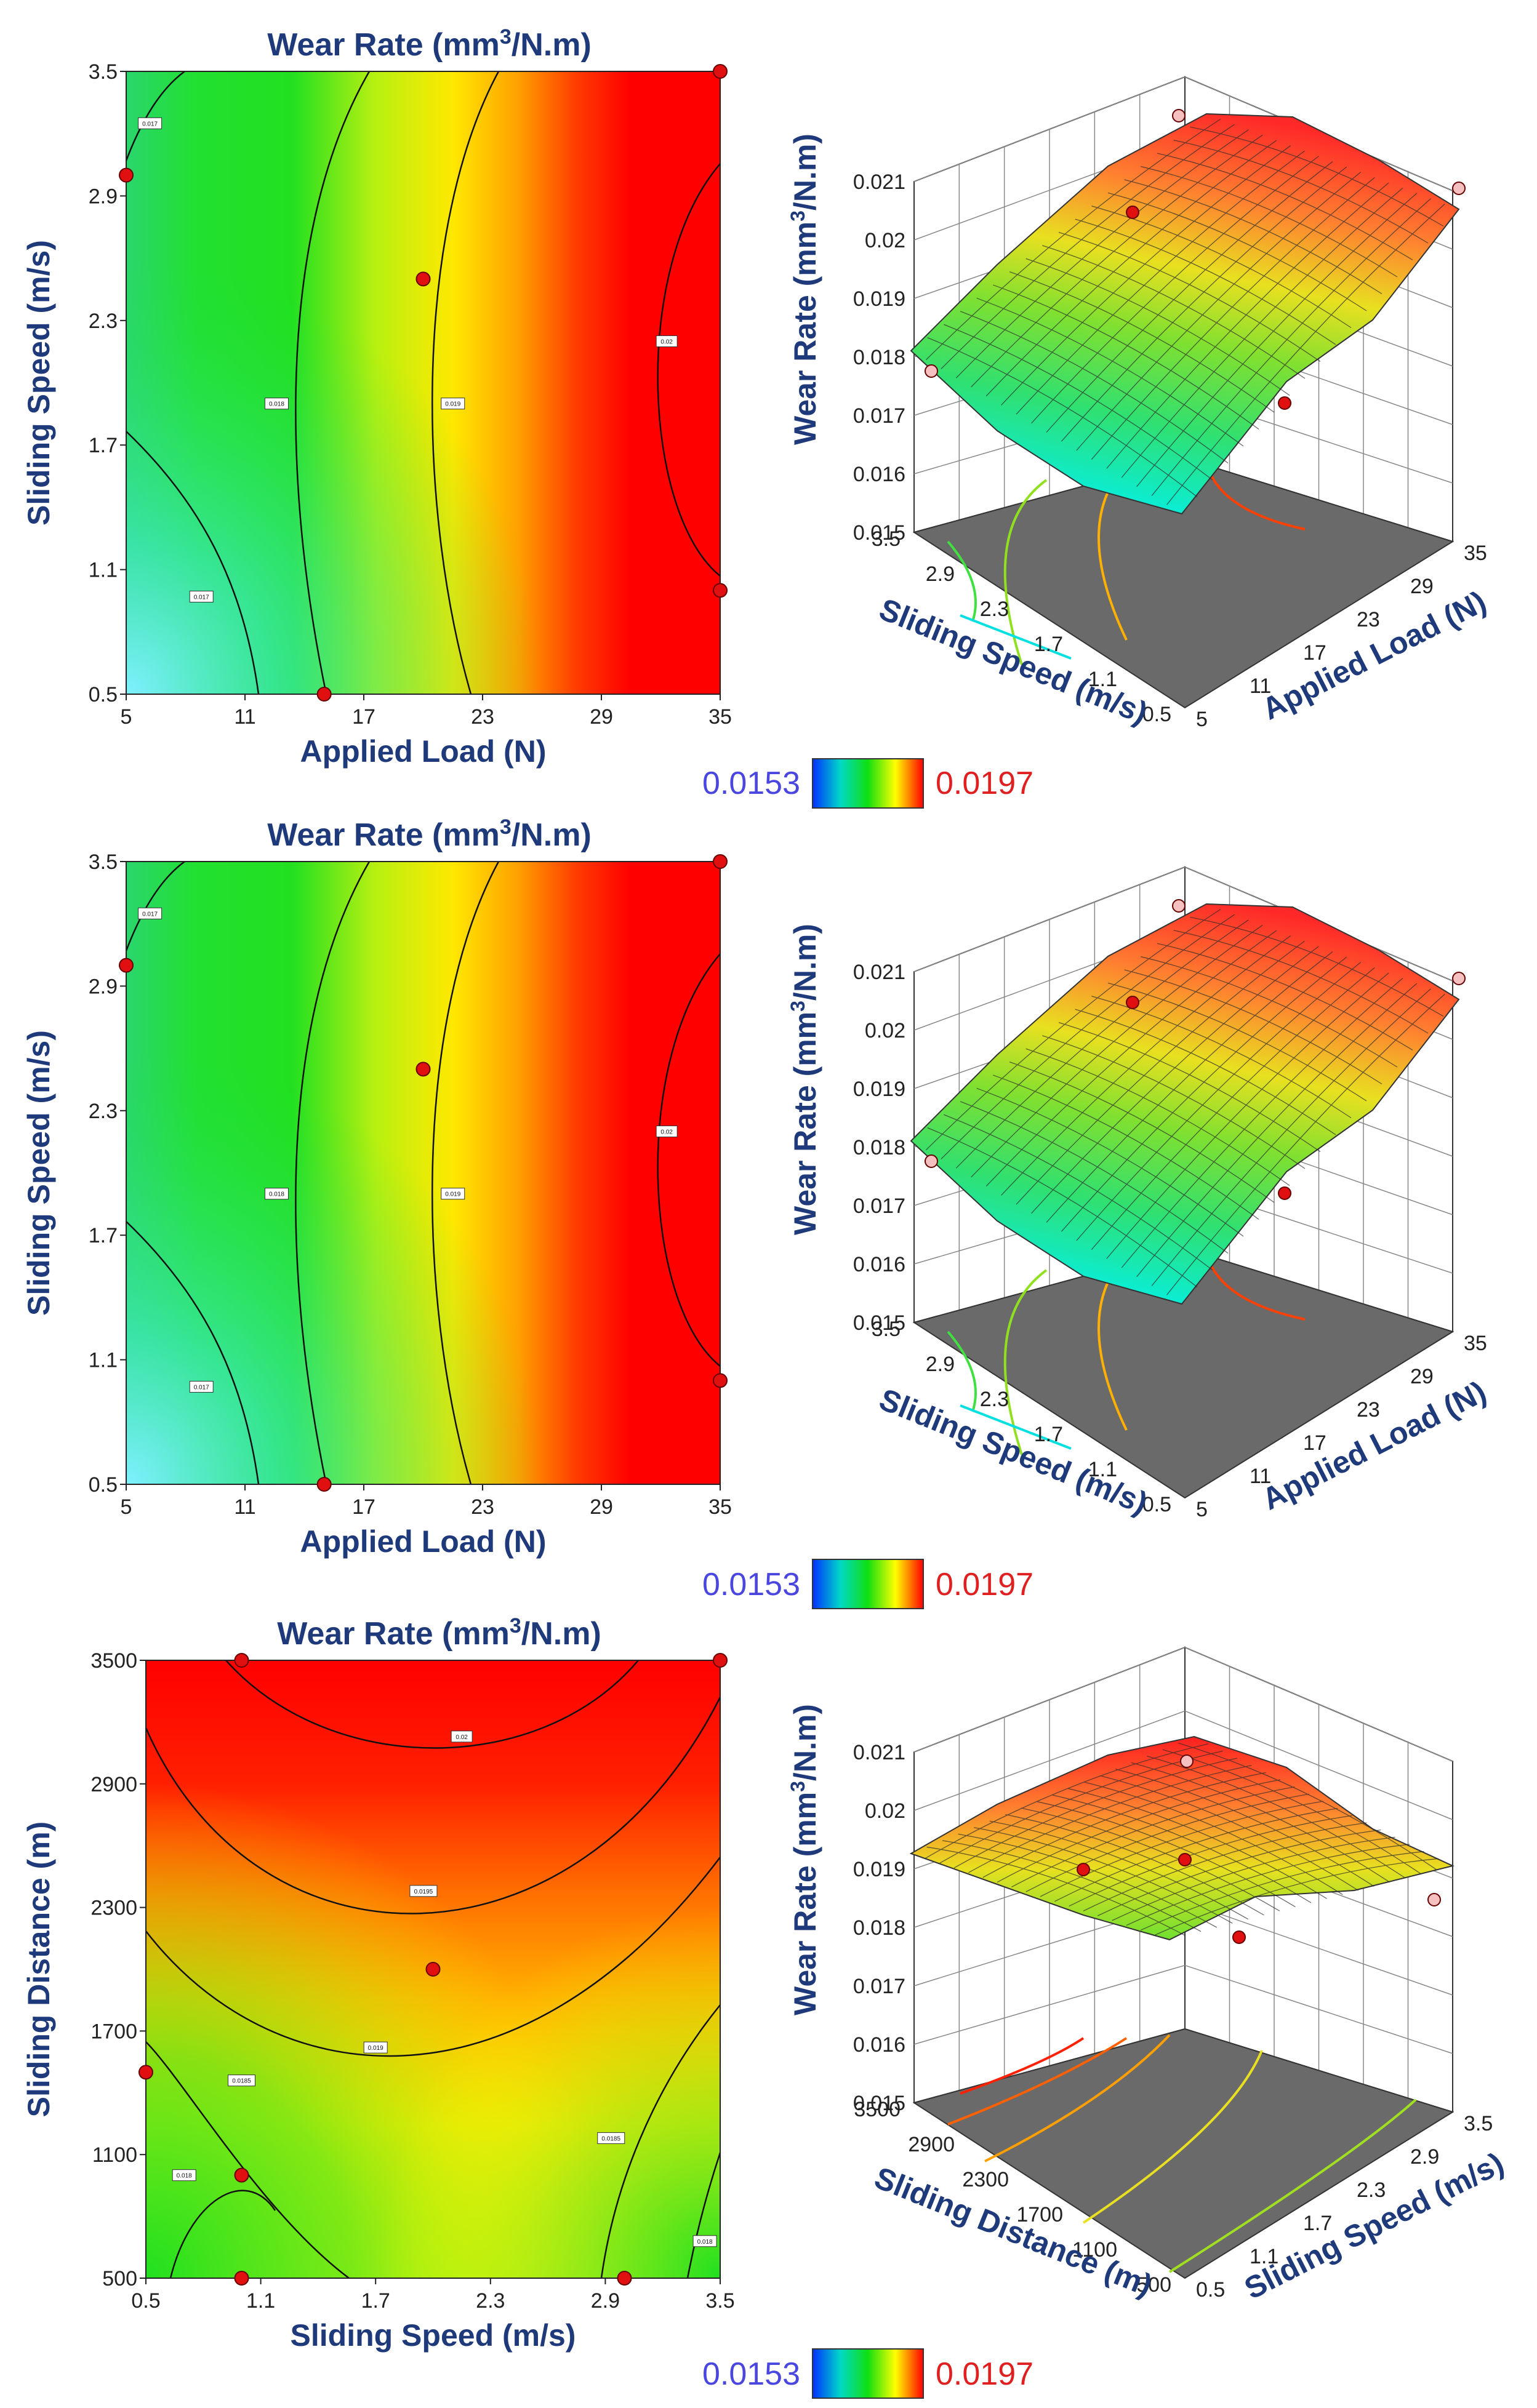 Image resolution: width=1537 pixels, height=2408 pixels. Describe the element at coordinates (1315, 653) in the screenshot. I see `y3d-tick-label: 17` at that location.